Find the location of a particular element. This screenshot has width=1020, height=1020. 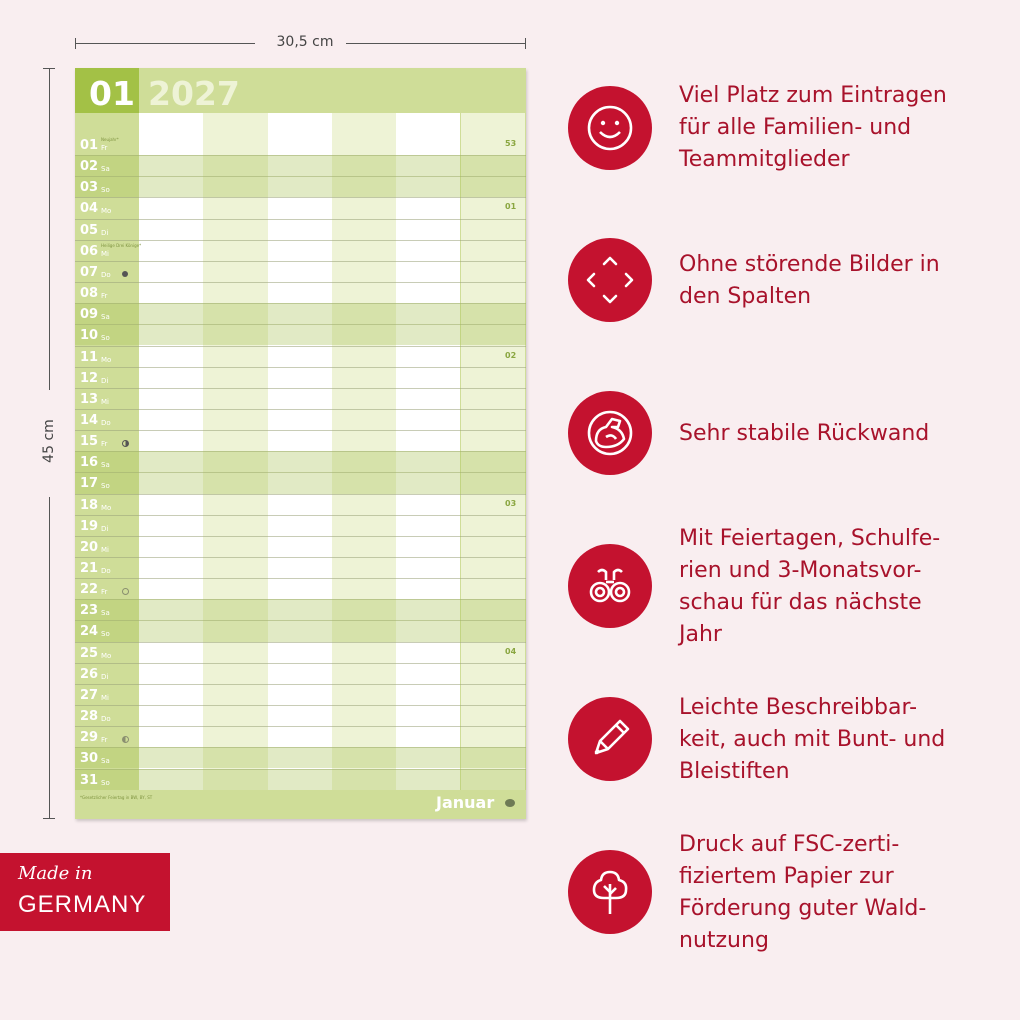

day-number: 12 is located at coordinates (89, 378).